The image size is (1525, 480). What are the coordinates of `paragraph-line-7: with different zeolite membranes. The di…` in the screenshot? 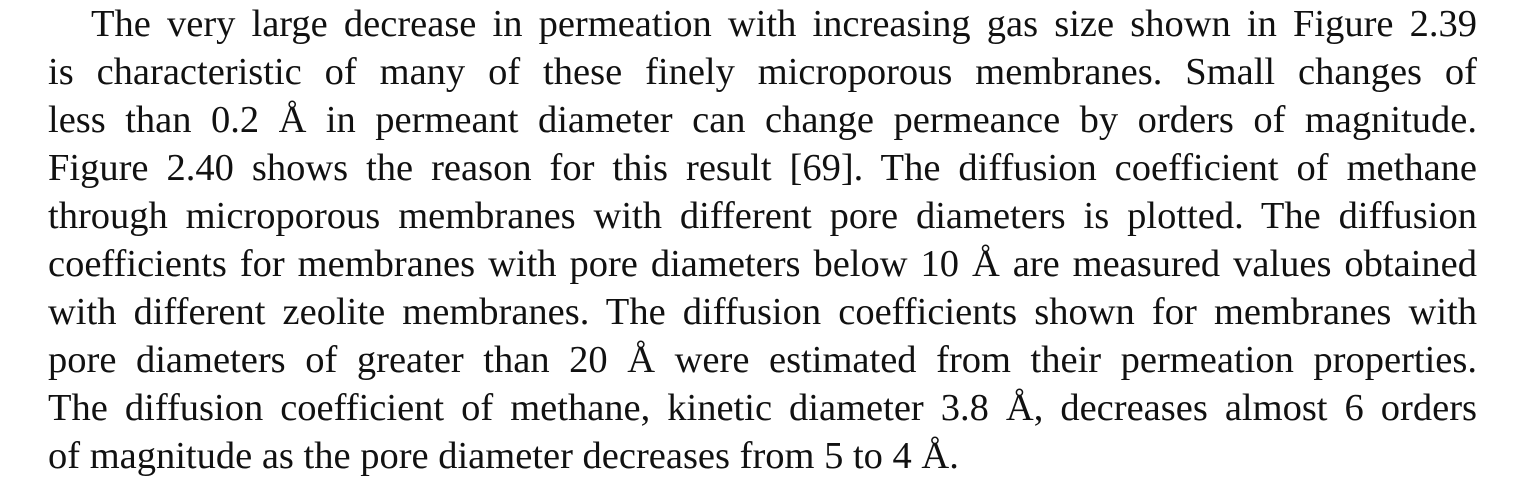 It's located at (762, 312).